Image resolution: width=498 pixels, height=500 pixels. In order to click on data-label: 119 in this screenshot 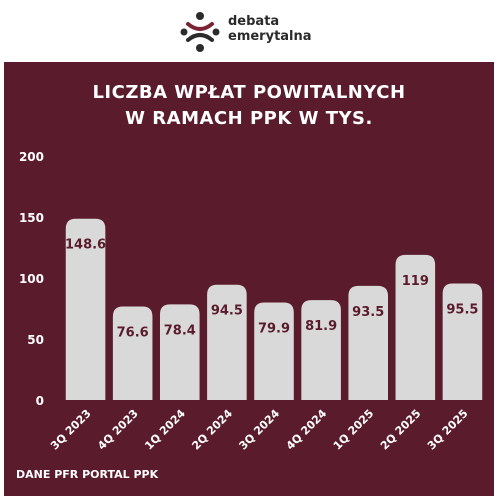, I will do `click(415, 281)`.